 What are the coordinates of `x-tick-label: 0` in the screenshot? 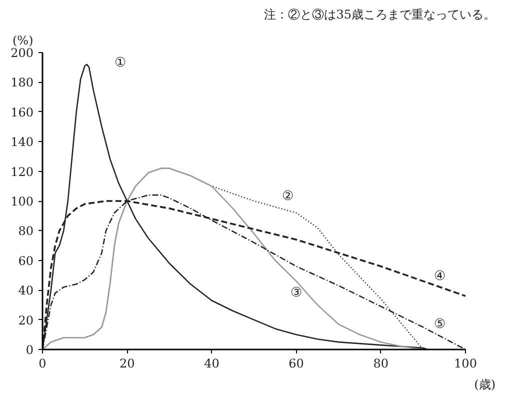 It's located at (42, 363).